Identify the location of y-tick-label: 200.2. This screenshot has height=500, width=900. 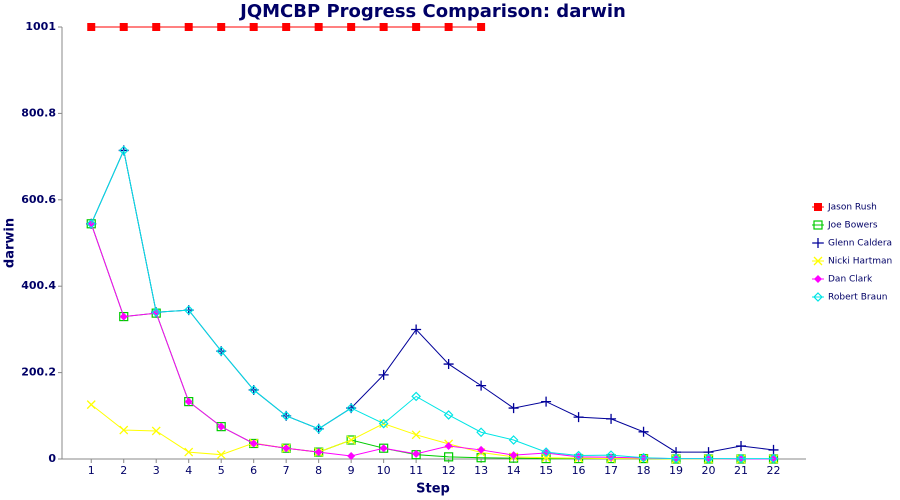
(38, 372).